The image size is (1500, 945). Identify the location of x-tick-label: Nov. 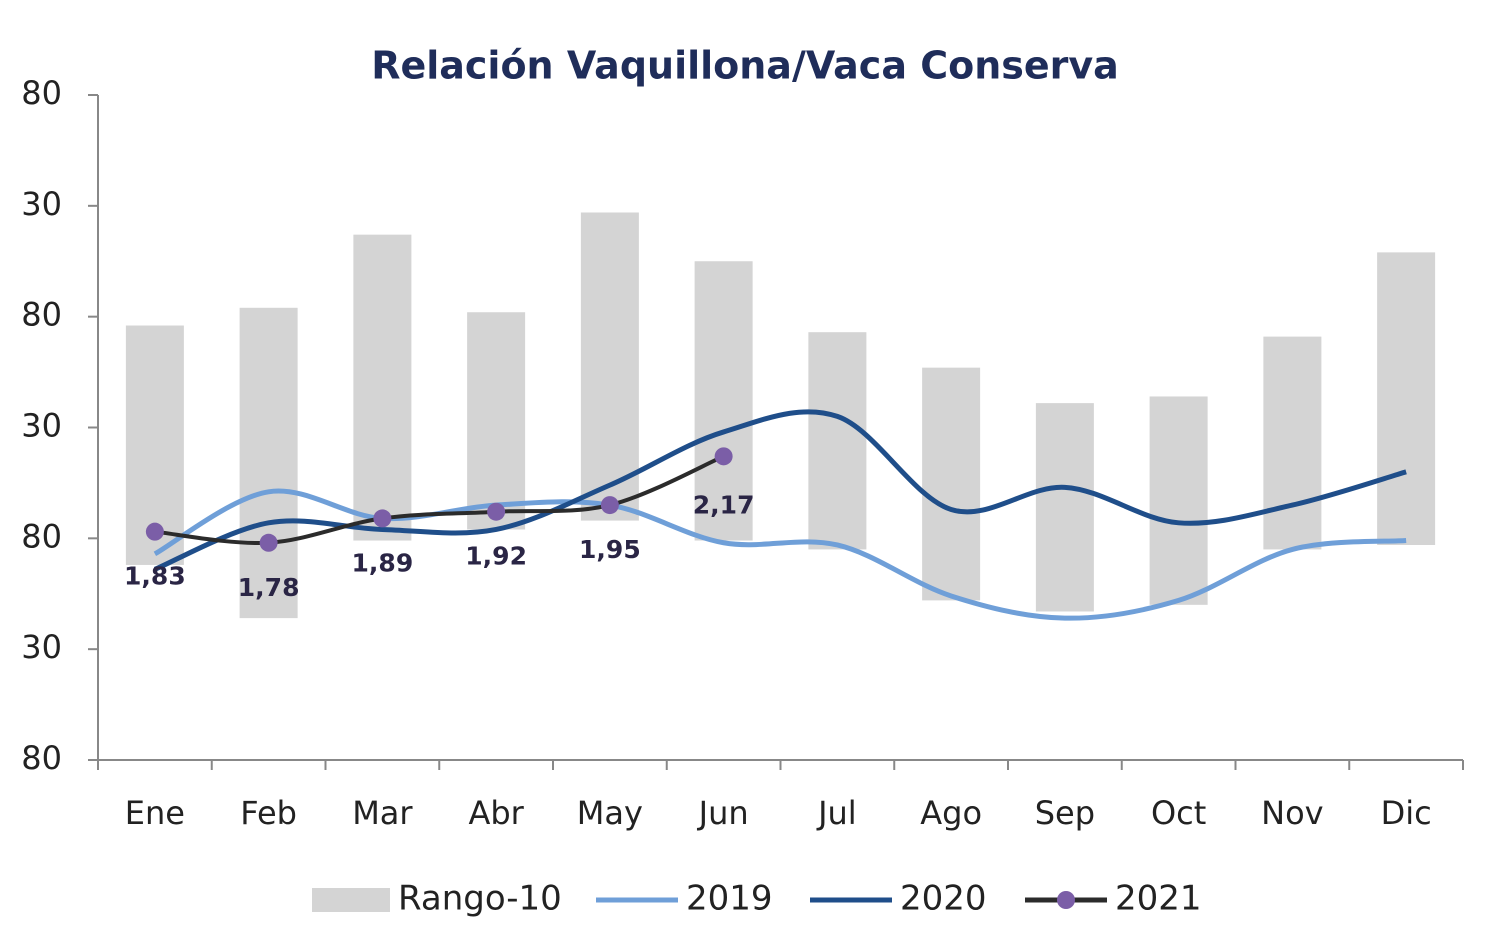
(1292, 813).